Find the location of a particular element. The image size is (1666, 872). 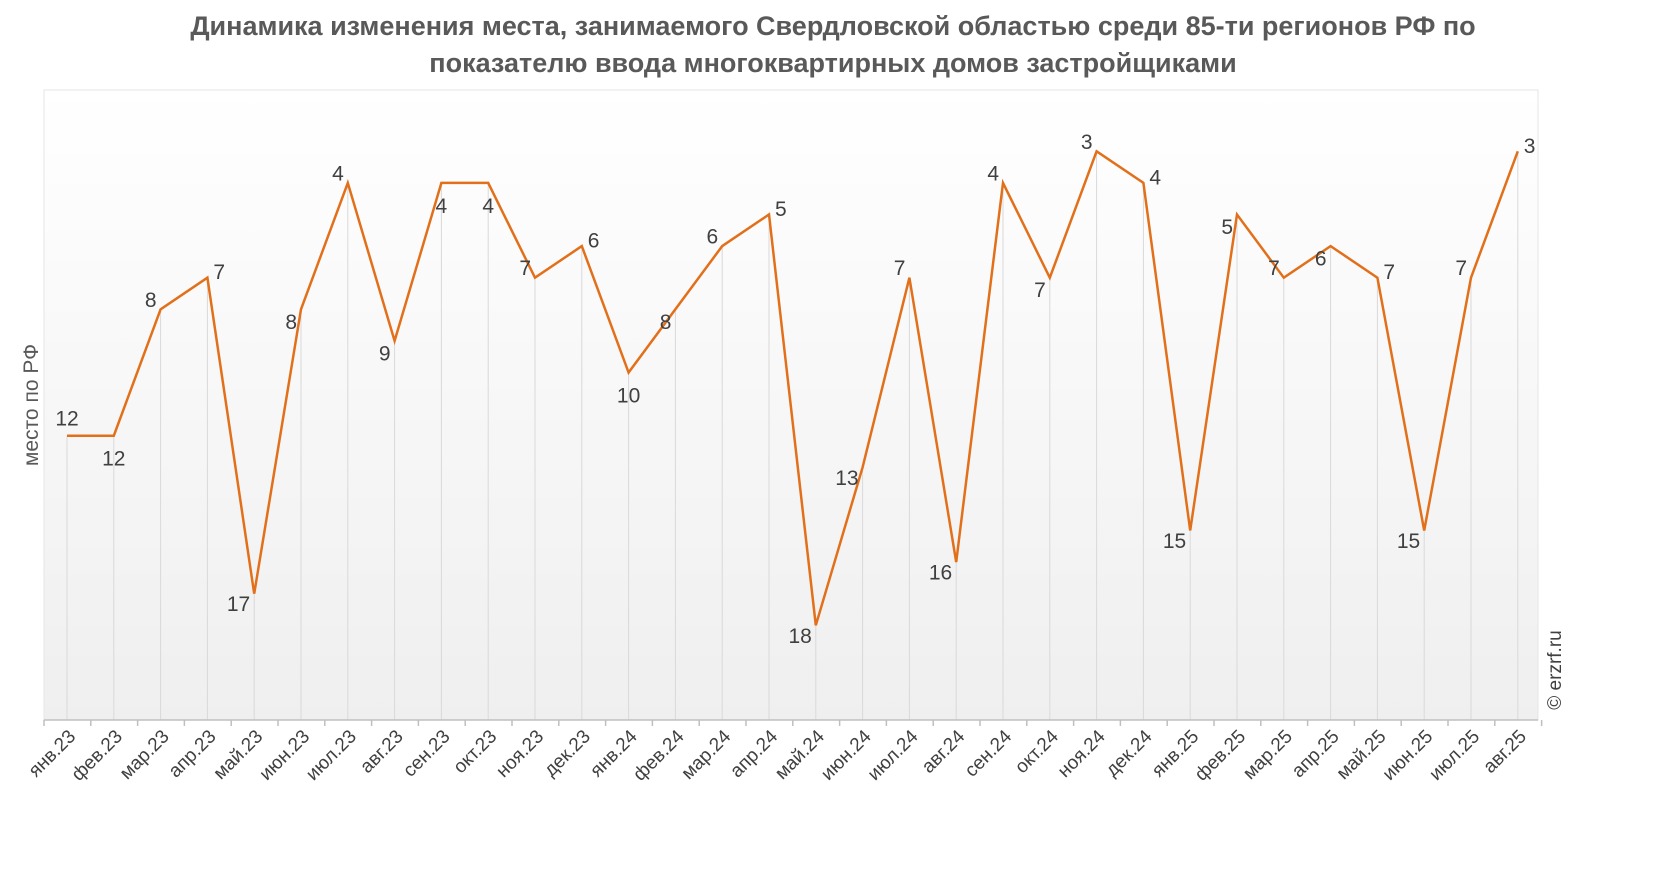

data-label: 18 is located at coordinates (799, 636).